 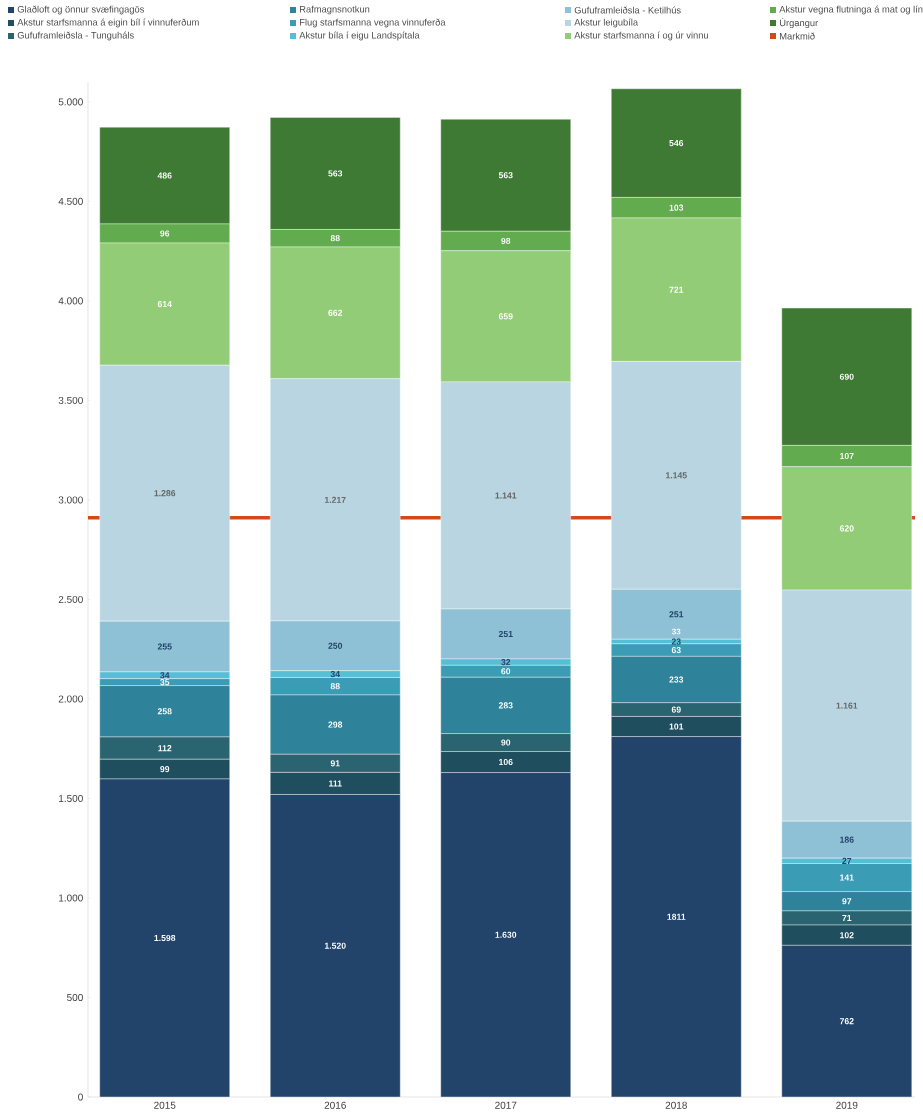 What do you see at coordinates (797, 36) in the screenshot?
I see `legend-label: Markmið` at bounding box center [797, 36].